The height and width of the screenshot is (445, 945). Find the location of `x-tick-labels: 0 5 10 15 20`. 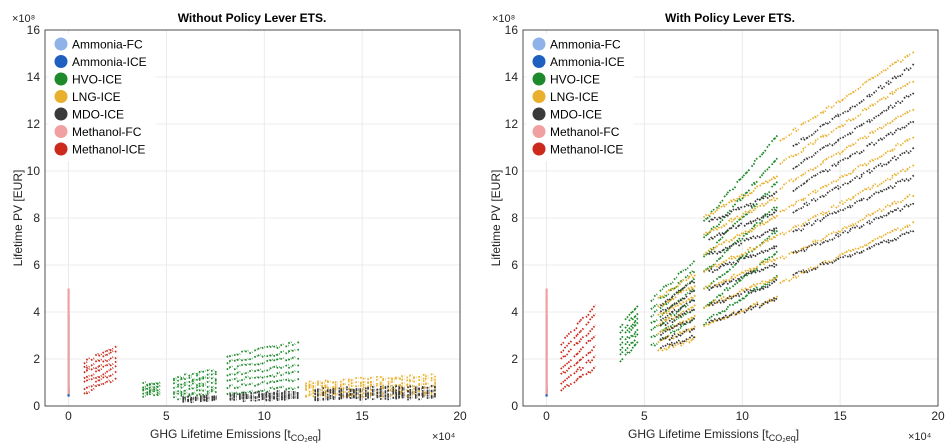

x-tick-labels: 0 5 10 15 20 is located at coordinates (266, 416).